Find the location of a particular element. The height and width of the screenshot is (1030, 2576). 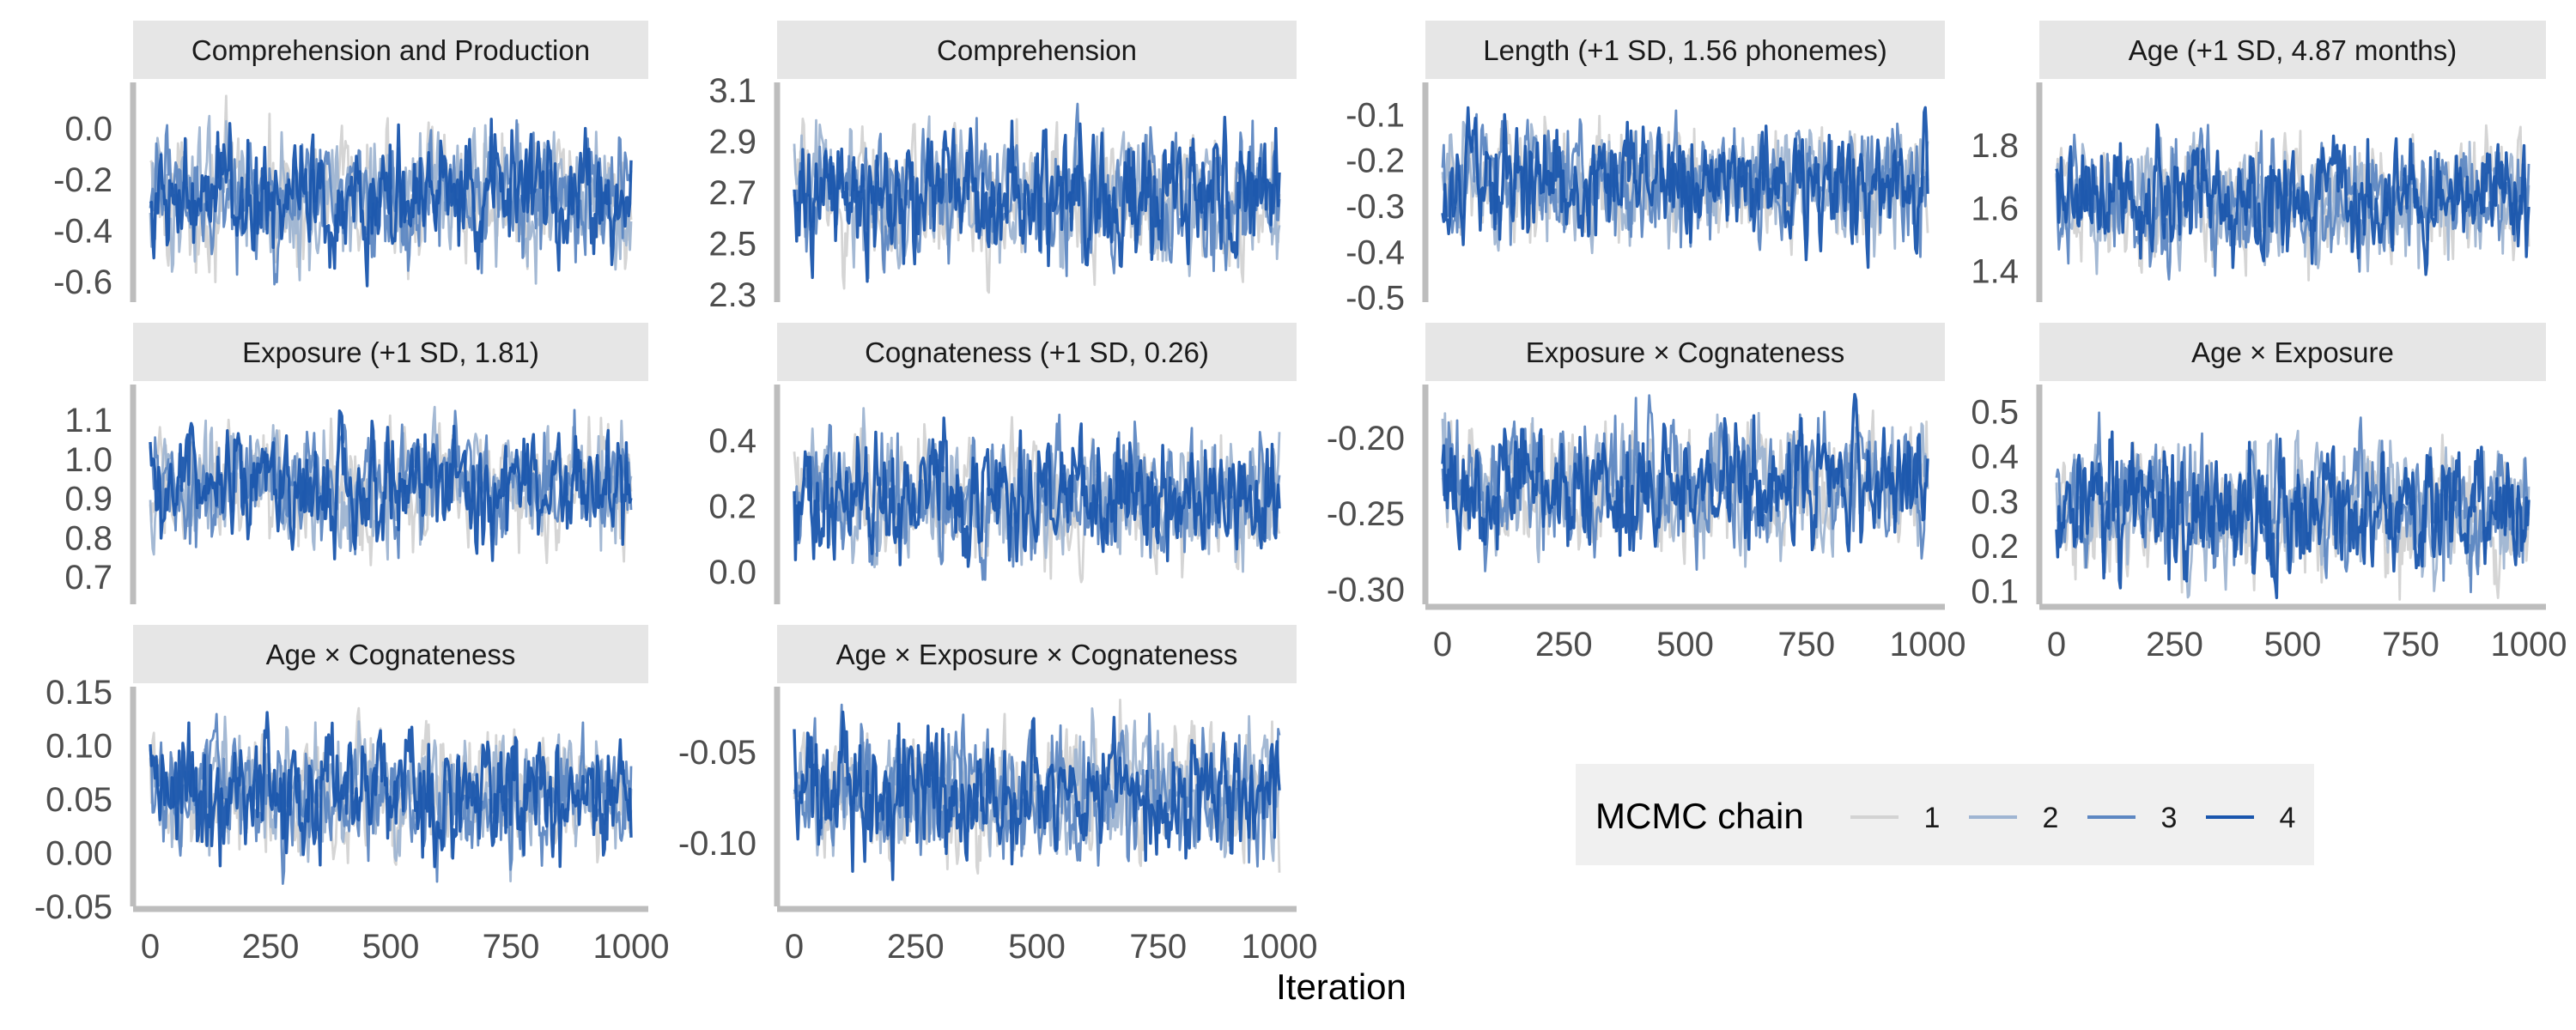

y-tick-label: 1.1 is located at coordinates (88, 420).